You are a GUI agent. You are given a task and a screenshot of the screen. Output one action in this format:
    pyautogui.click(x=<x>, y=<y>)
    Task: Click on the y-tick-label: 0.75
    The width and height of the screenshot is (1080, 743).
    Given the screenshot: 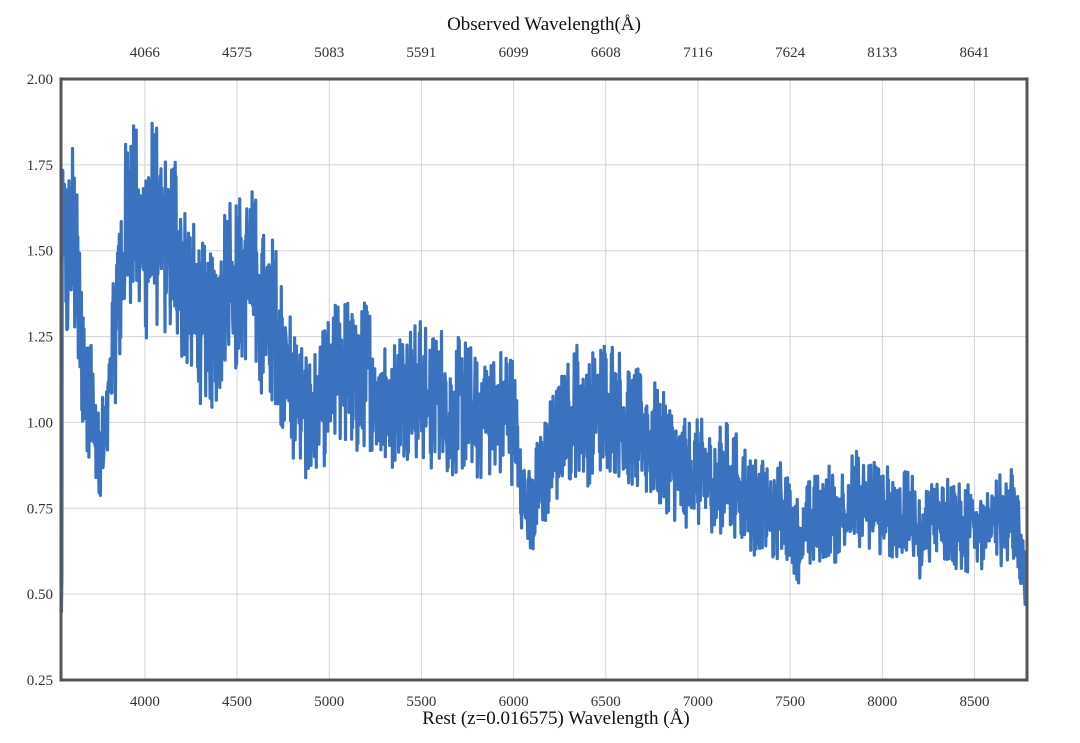 What is the action you would take?
    pyautogui.click(x=40, y=509)
    